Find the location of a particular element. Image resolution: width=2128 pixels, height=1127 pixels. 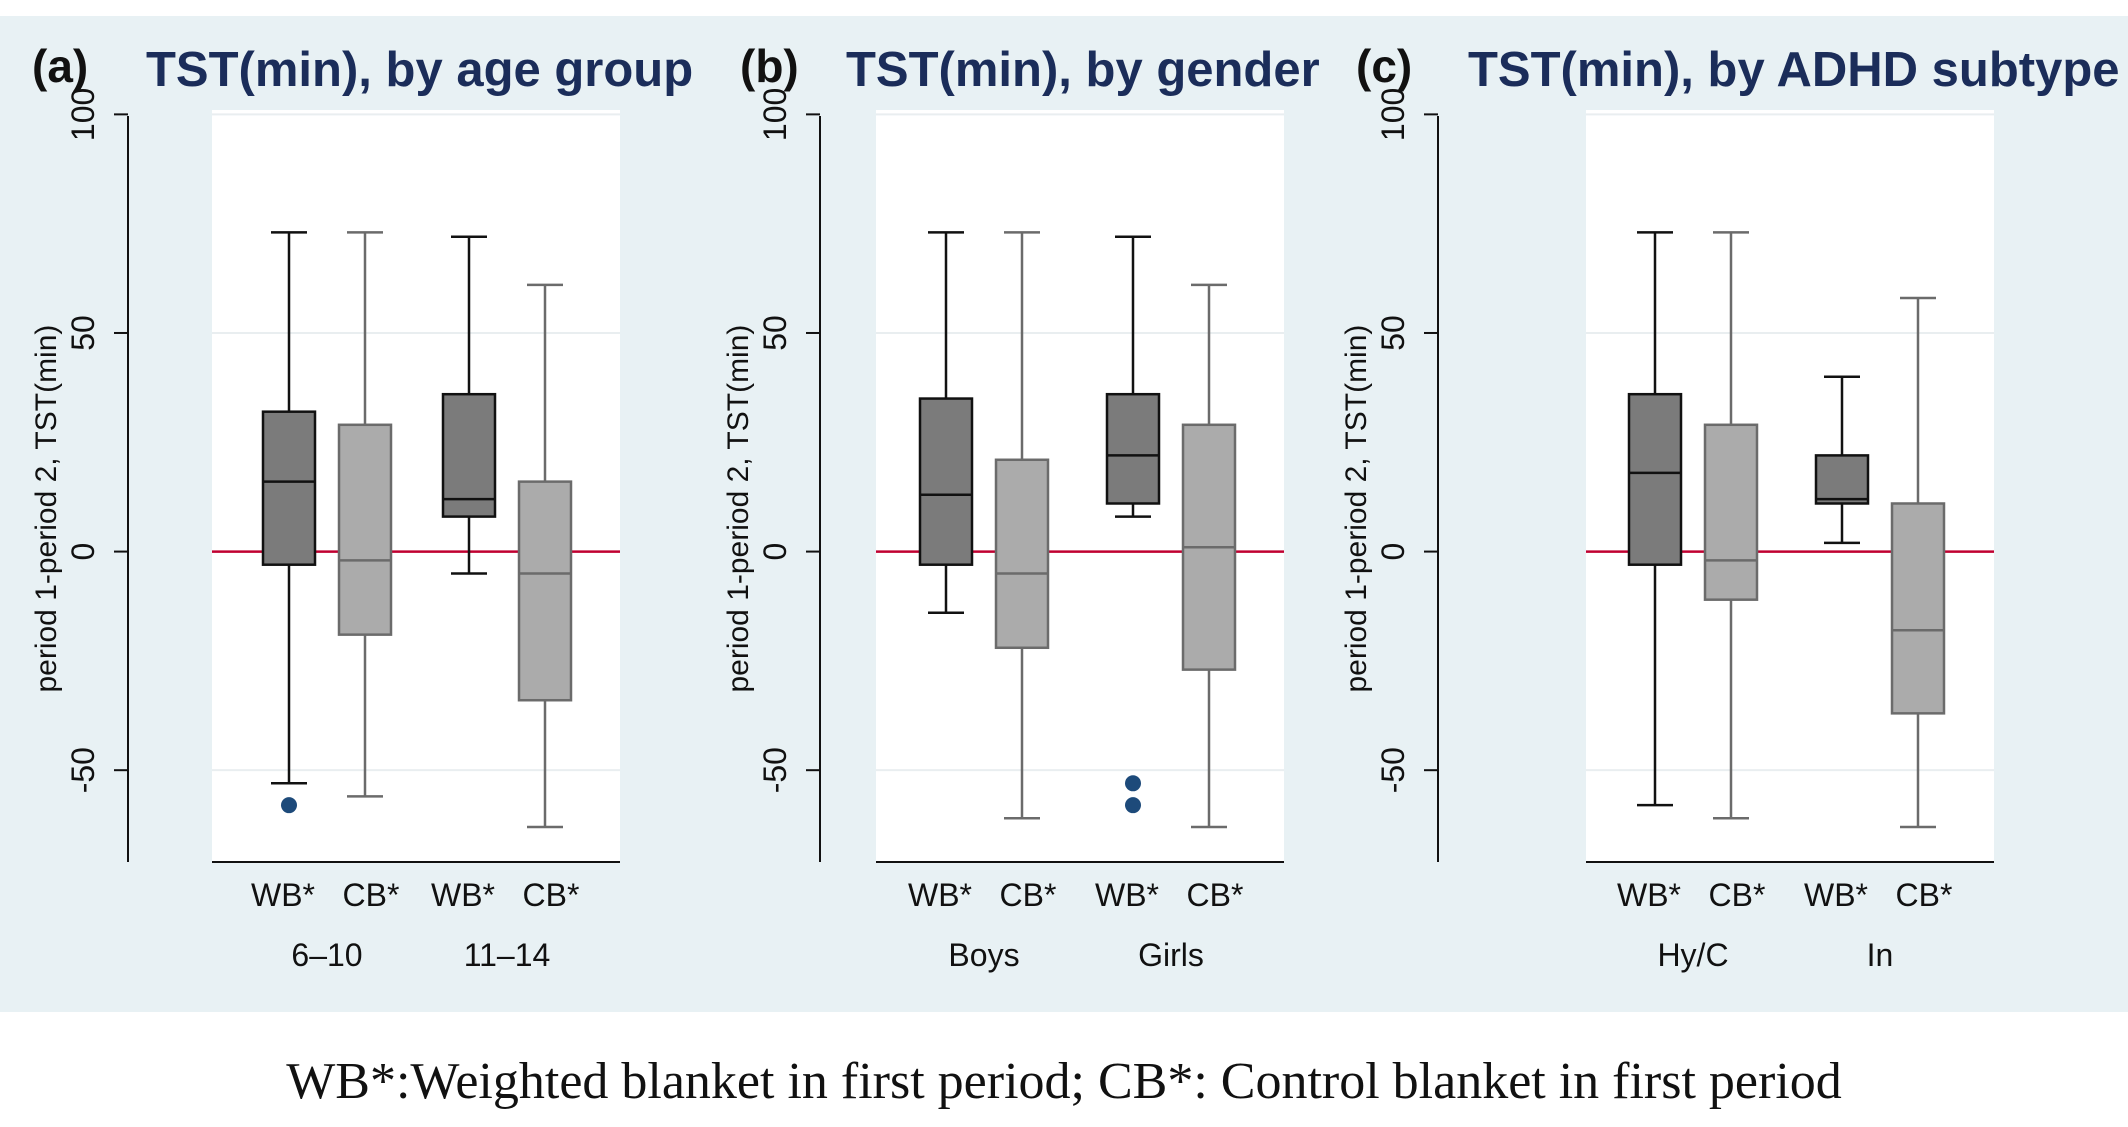

panel-letter: (b) is located at coordinates (769, 66).